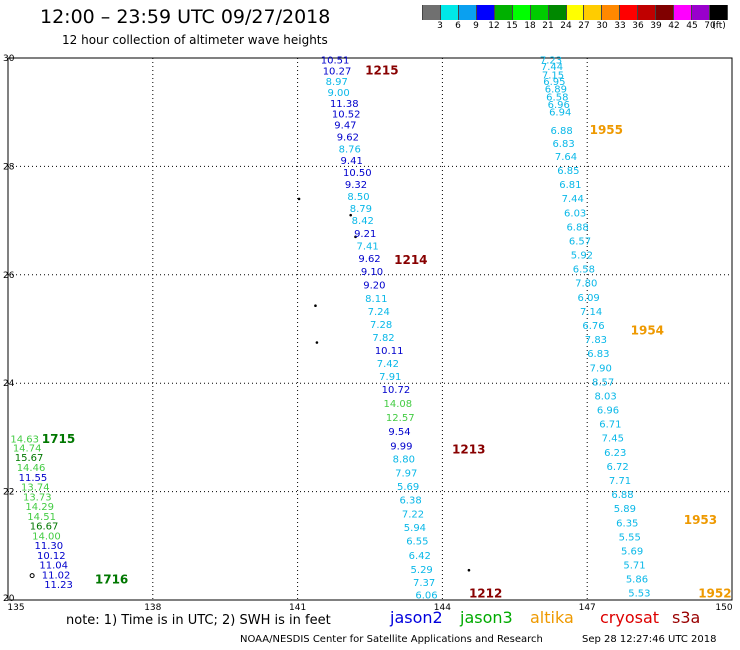 This screenshot has width=740, height=650. What do you see at coordinates (367, 246) in the screenshot?
I see `wave-height-label: 7.41` at bounding box center [367, 246].